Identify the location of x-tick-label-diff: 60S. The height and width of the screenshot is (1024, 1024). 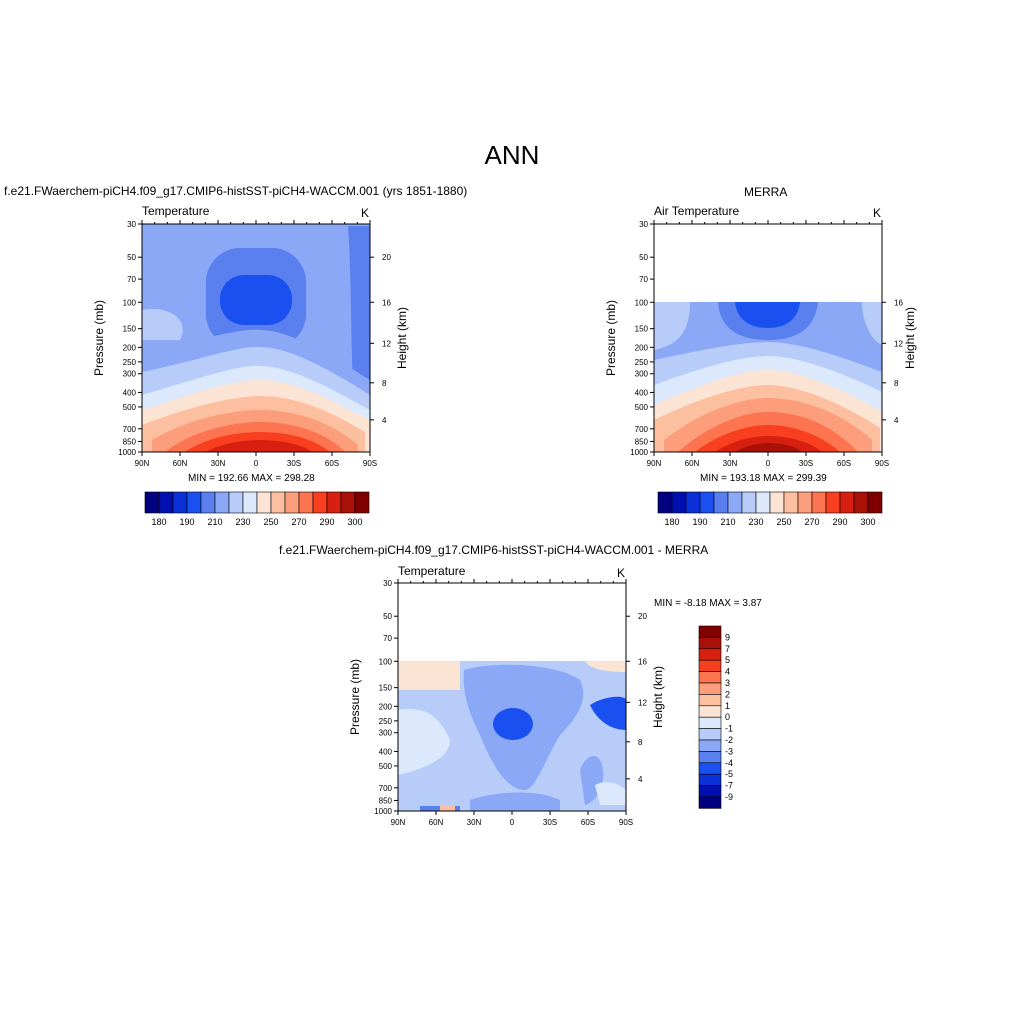
(588, 822).